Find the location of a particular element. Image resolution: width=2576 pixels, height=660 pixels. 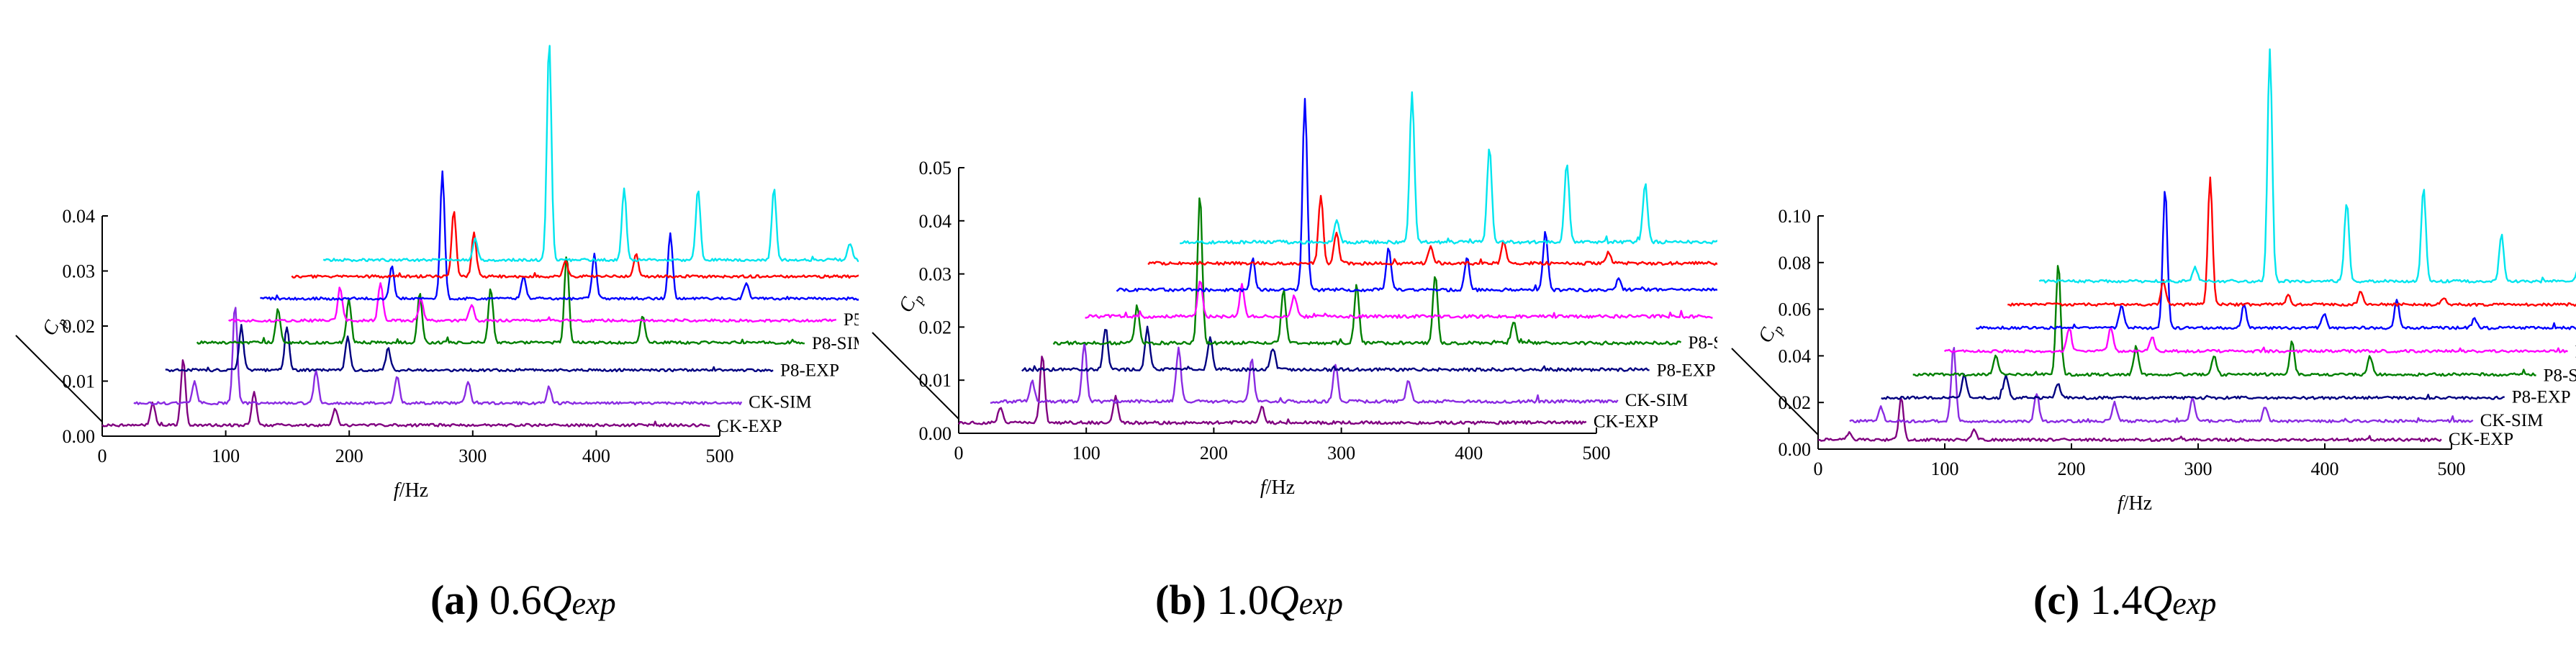

caption-c-sub: exp is located at coordinates (2195, 603).